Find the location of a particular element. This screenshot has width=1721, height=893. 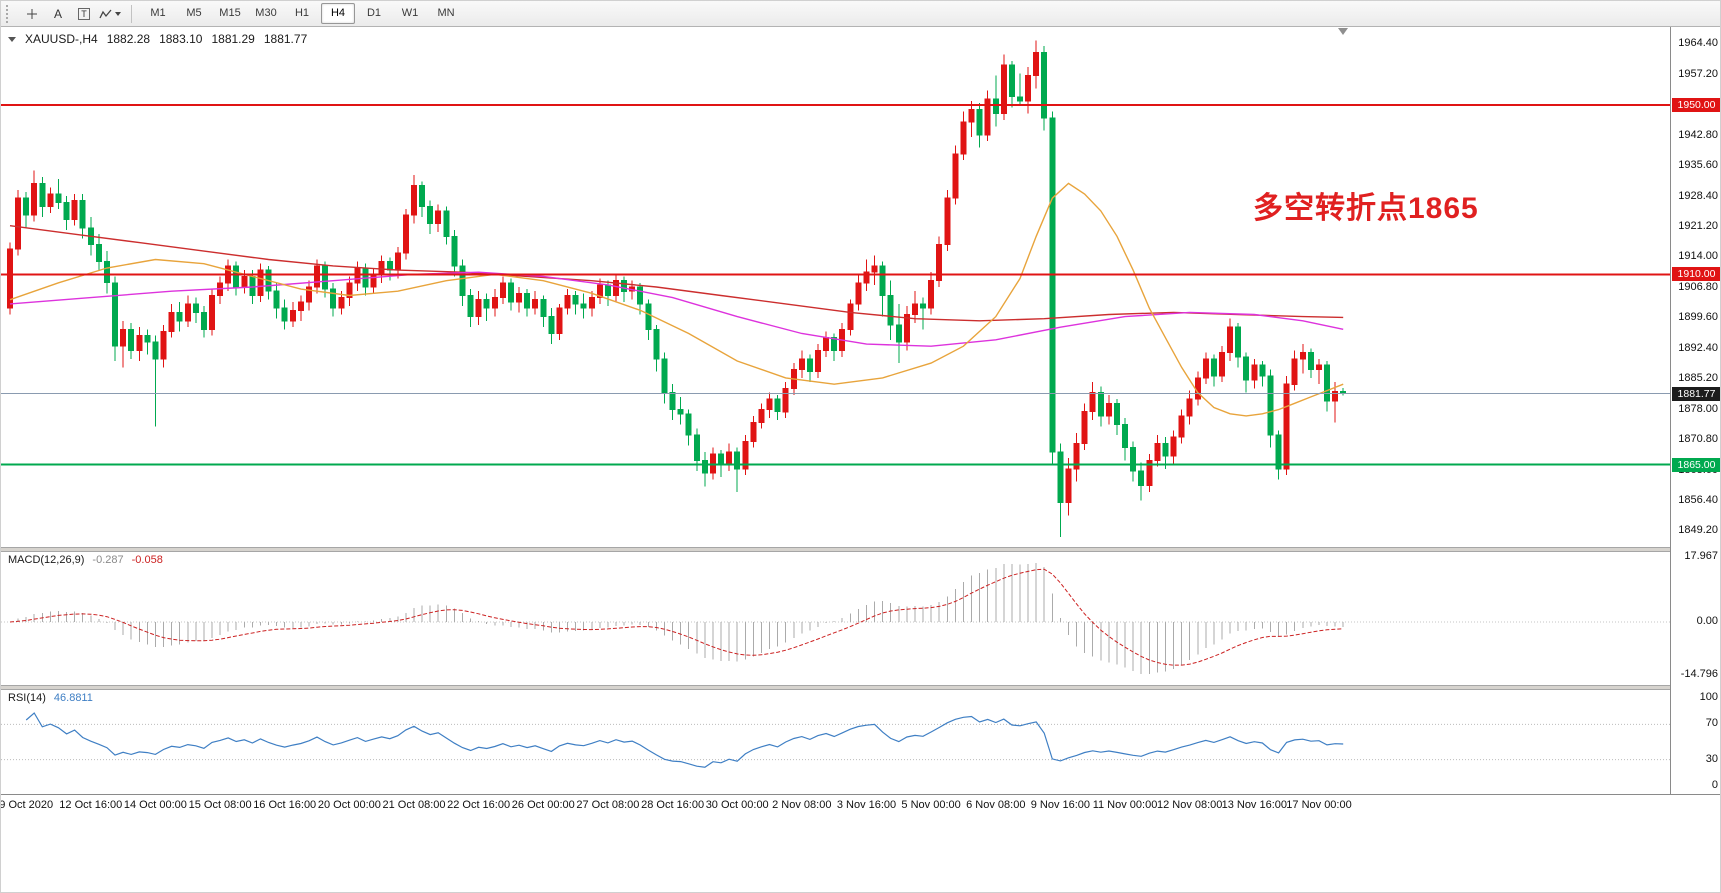

symbol-arrow-icon is located at coordinates (12, 39).